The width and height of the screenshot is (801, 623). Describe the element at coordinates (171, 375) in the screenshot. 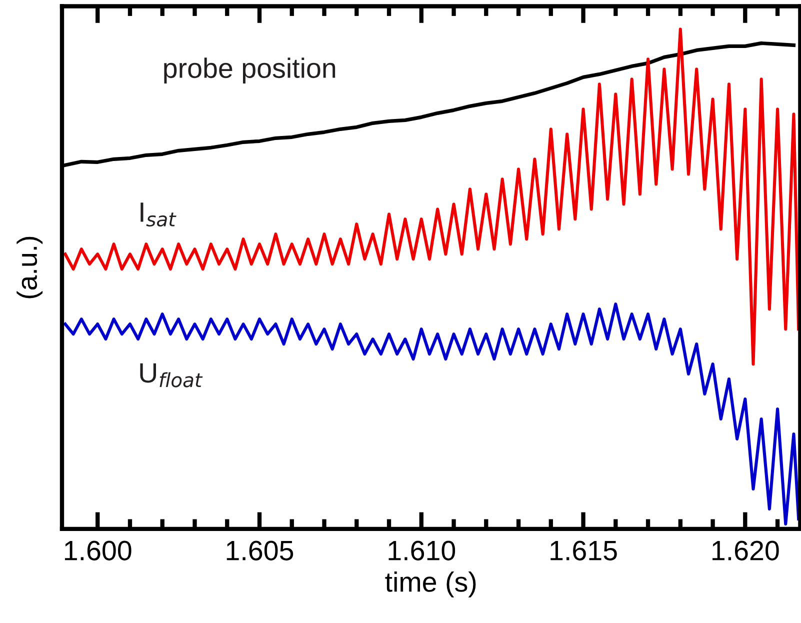

I see `series-label: U$_{float}$` at that location.